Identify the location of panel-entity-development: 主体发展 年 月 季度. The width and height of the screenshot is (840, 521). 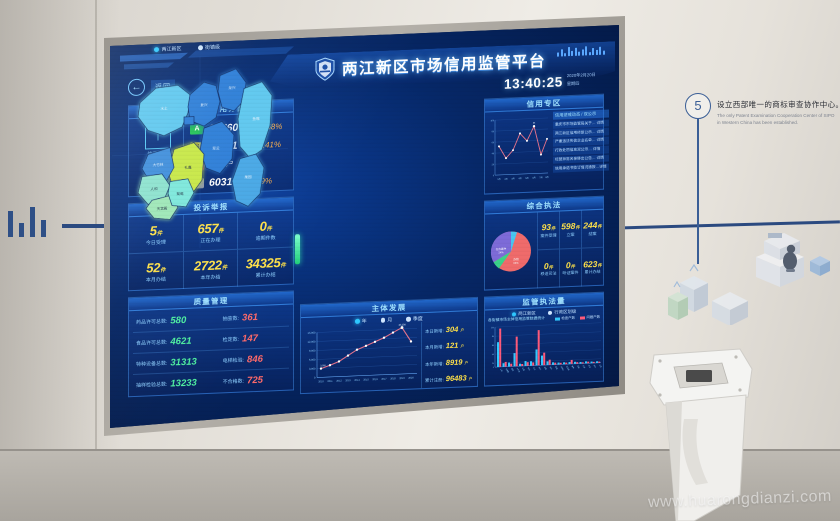
(389, 345).